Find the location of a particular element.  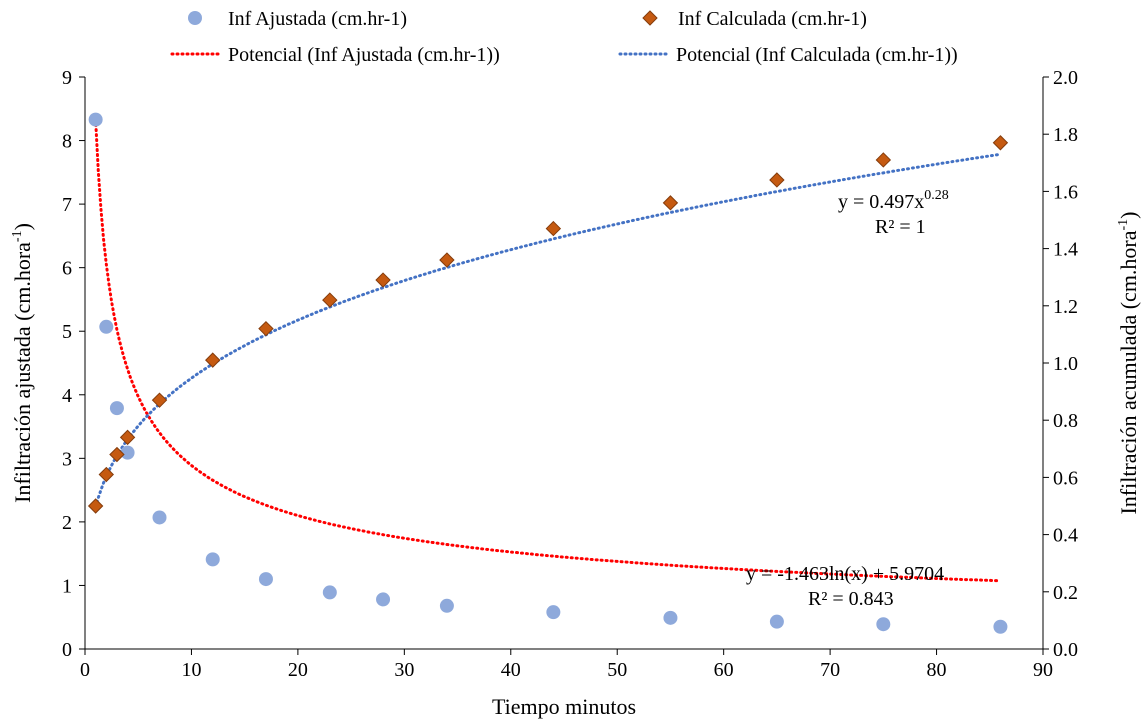

y-left-tick-label: 3 is located at coordinates (67, 459).